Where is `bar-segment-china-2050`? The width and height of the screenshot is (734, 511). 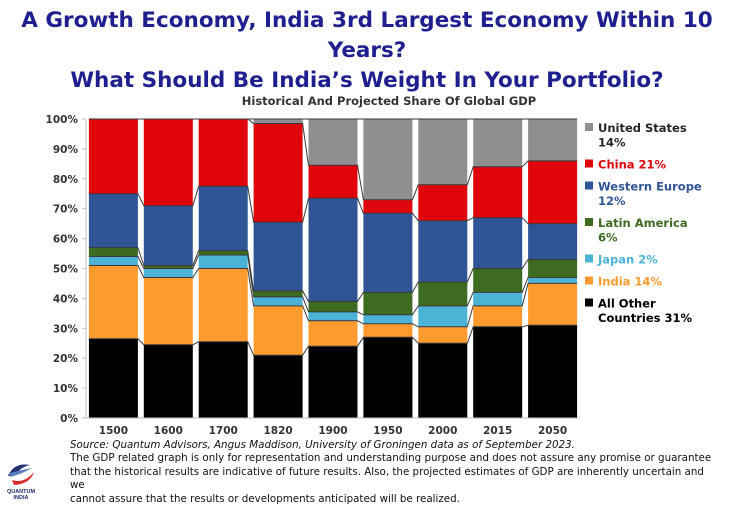 bar-segment-china-2050 is located at coordinates (553, 192).